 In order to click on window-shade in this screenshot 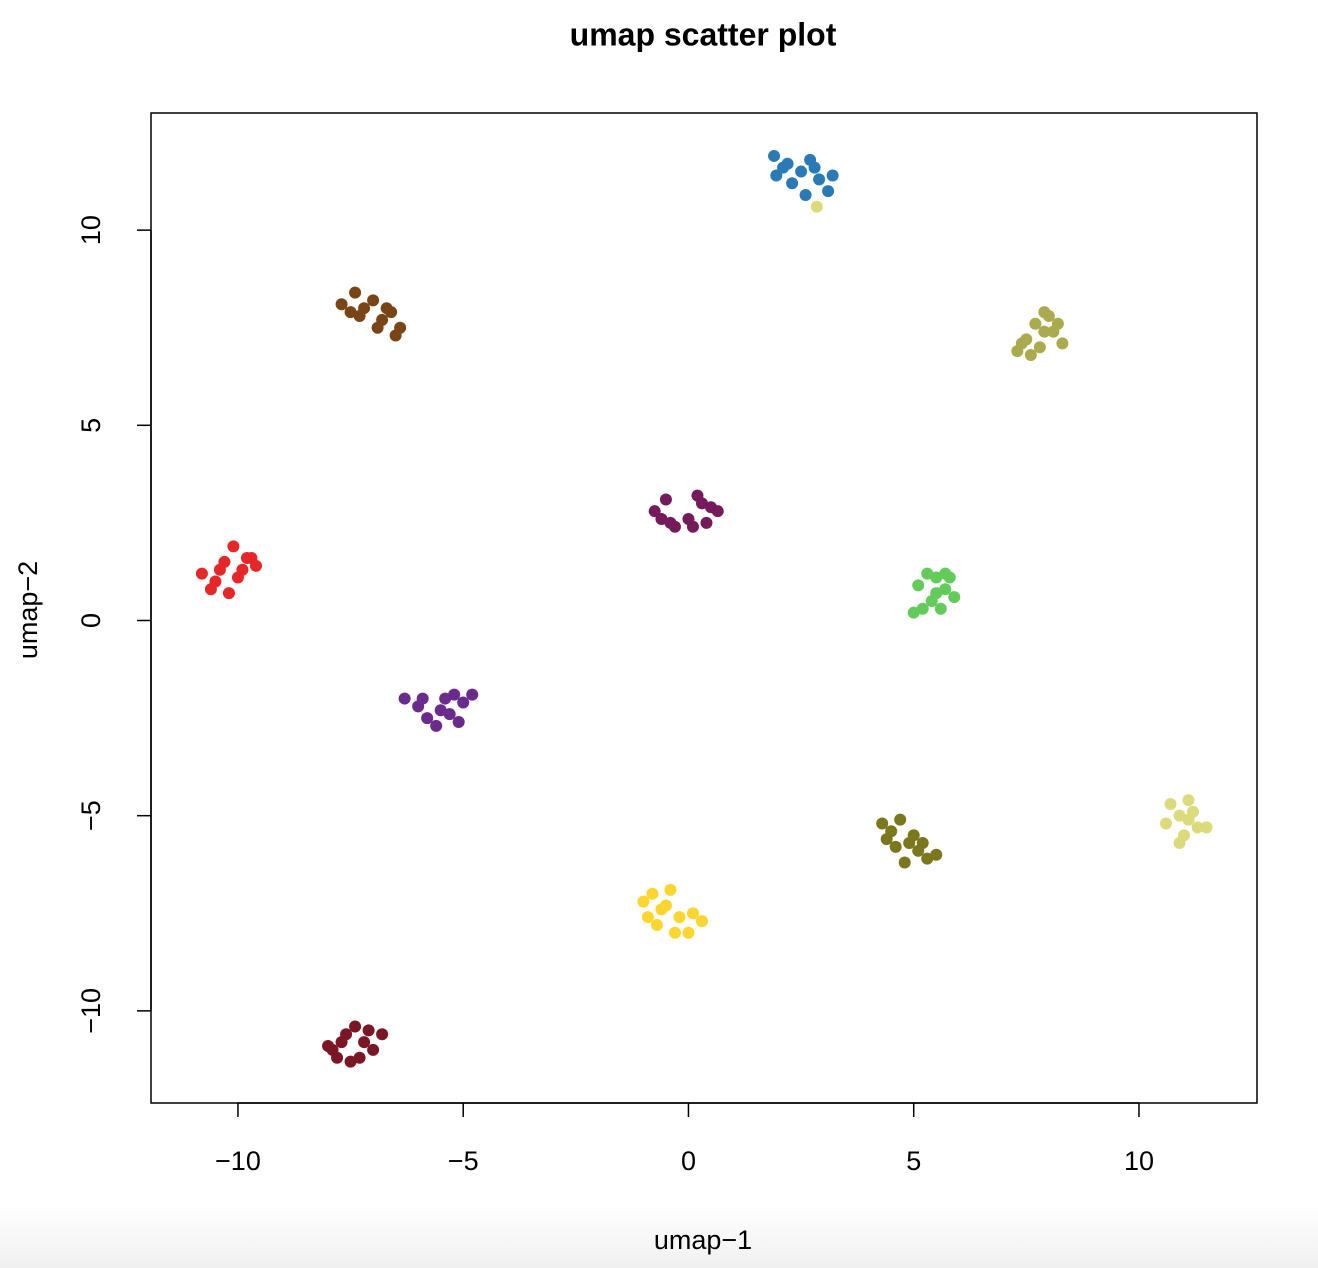, I will do `click(659, 1236)`.